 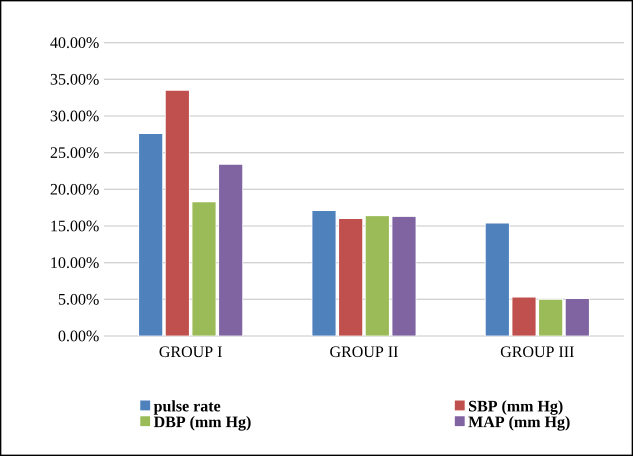 I want to click on y-tick-label: 30.00%, so click(x=74, y=116).